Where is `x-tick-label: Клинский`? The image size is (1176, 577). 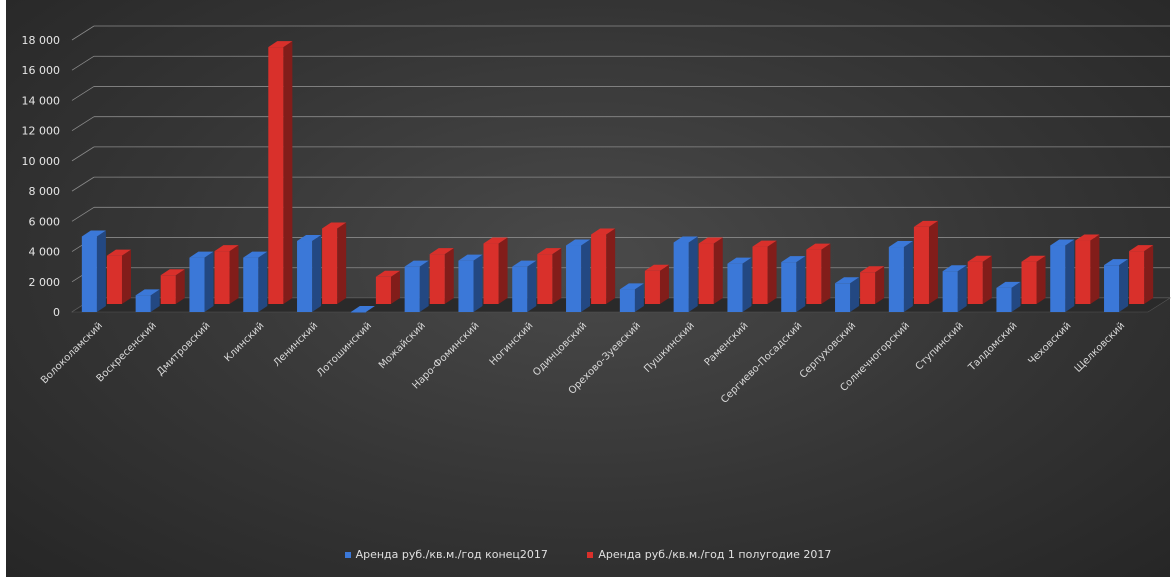 x-tick-label: Клинский is located at coordinates (245, 342).